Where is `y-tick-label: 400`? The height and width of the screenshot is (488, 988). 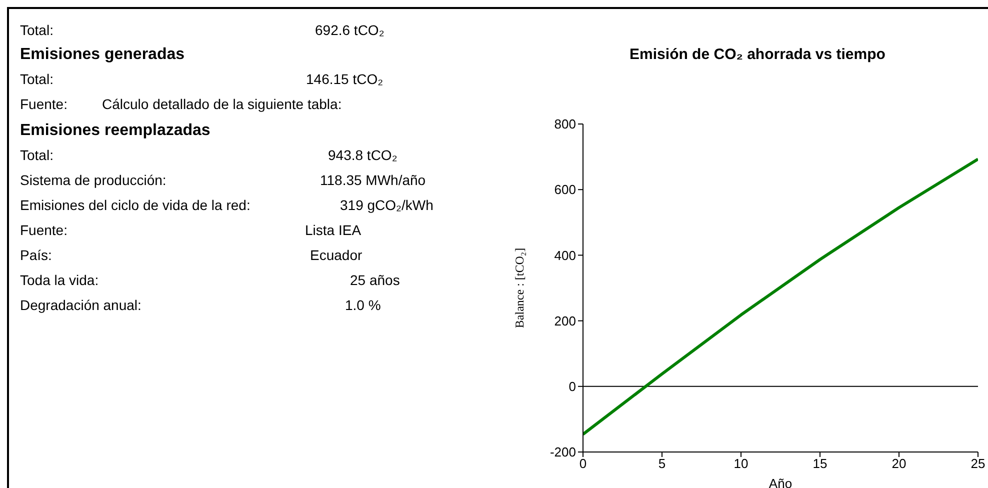 y-tick-label: 400 is located at coordinates (565, 255).